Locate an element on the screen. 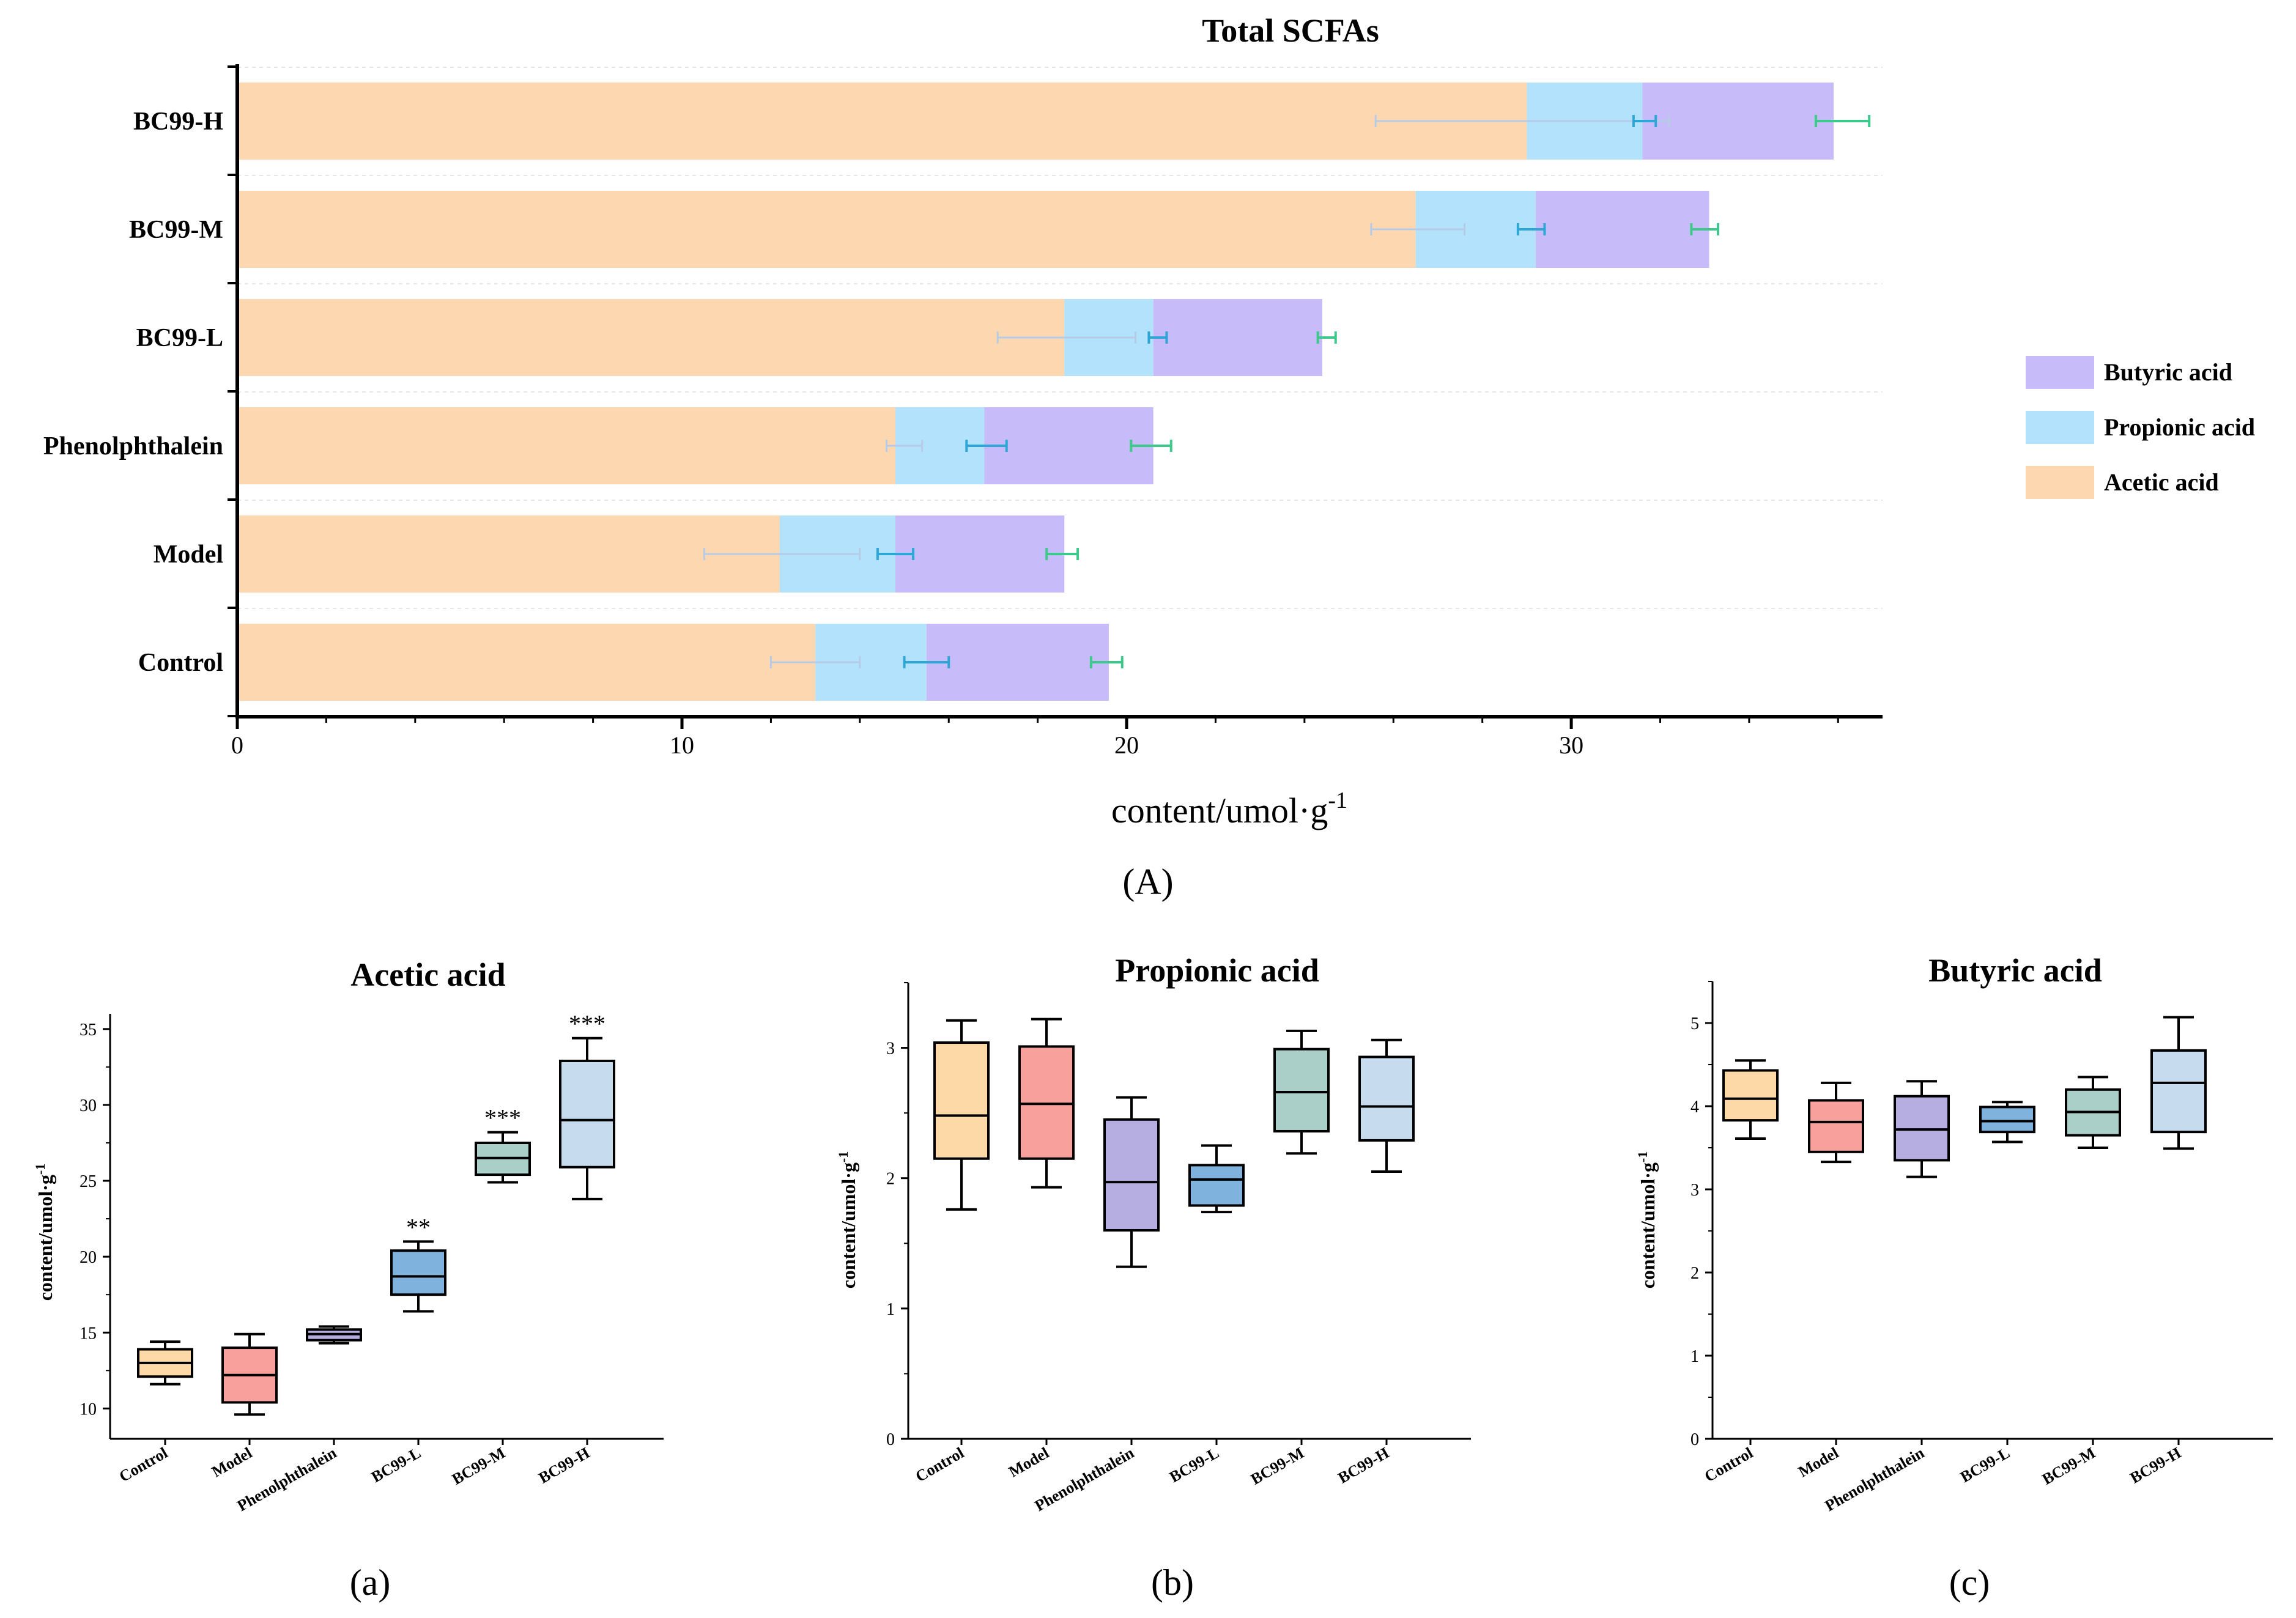  propionic-box-bc99-h is located at coordinates (1386, 1098).